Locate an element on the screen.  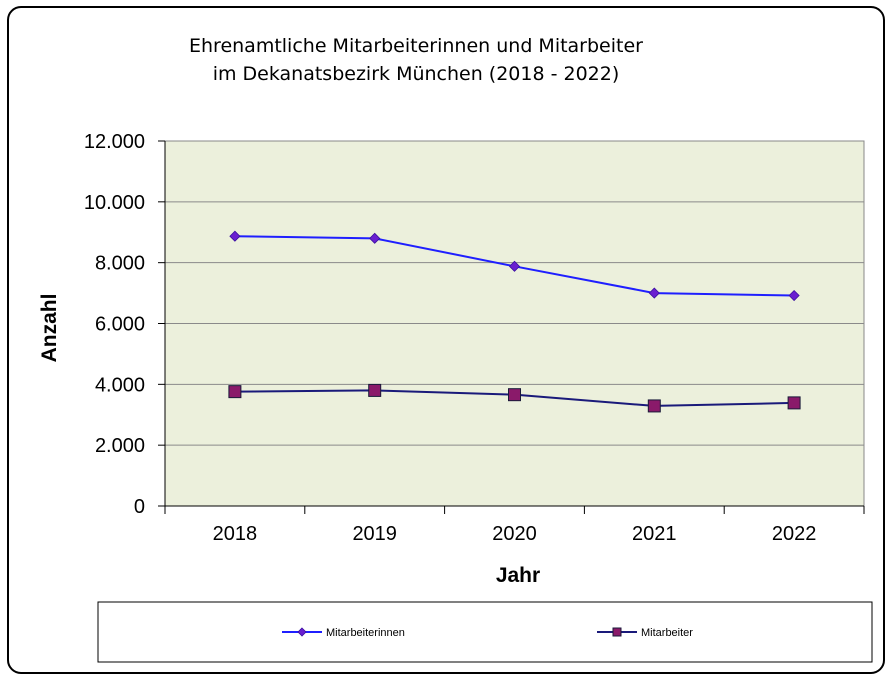
x-axis-title: Jahr is located at coordinates (518, 575).